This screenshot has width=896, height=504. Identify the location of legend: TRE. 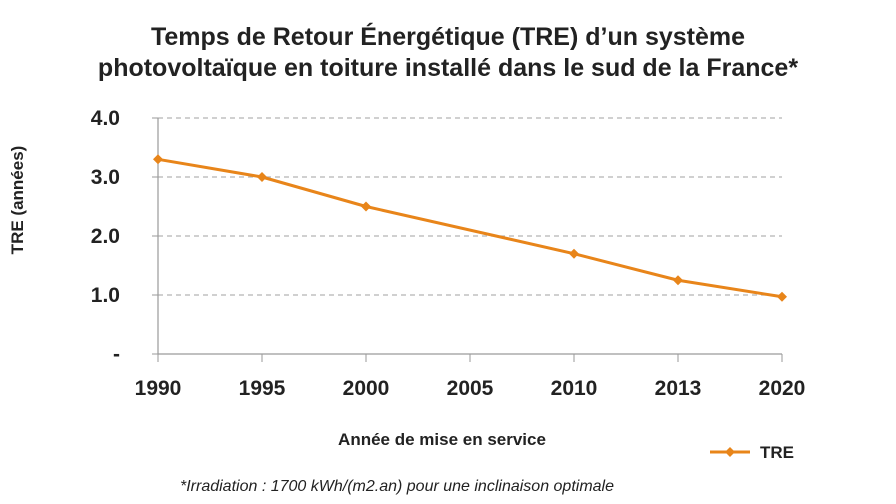
(752, 452).